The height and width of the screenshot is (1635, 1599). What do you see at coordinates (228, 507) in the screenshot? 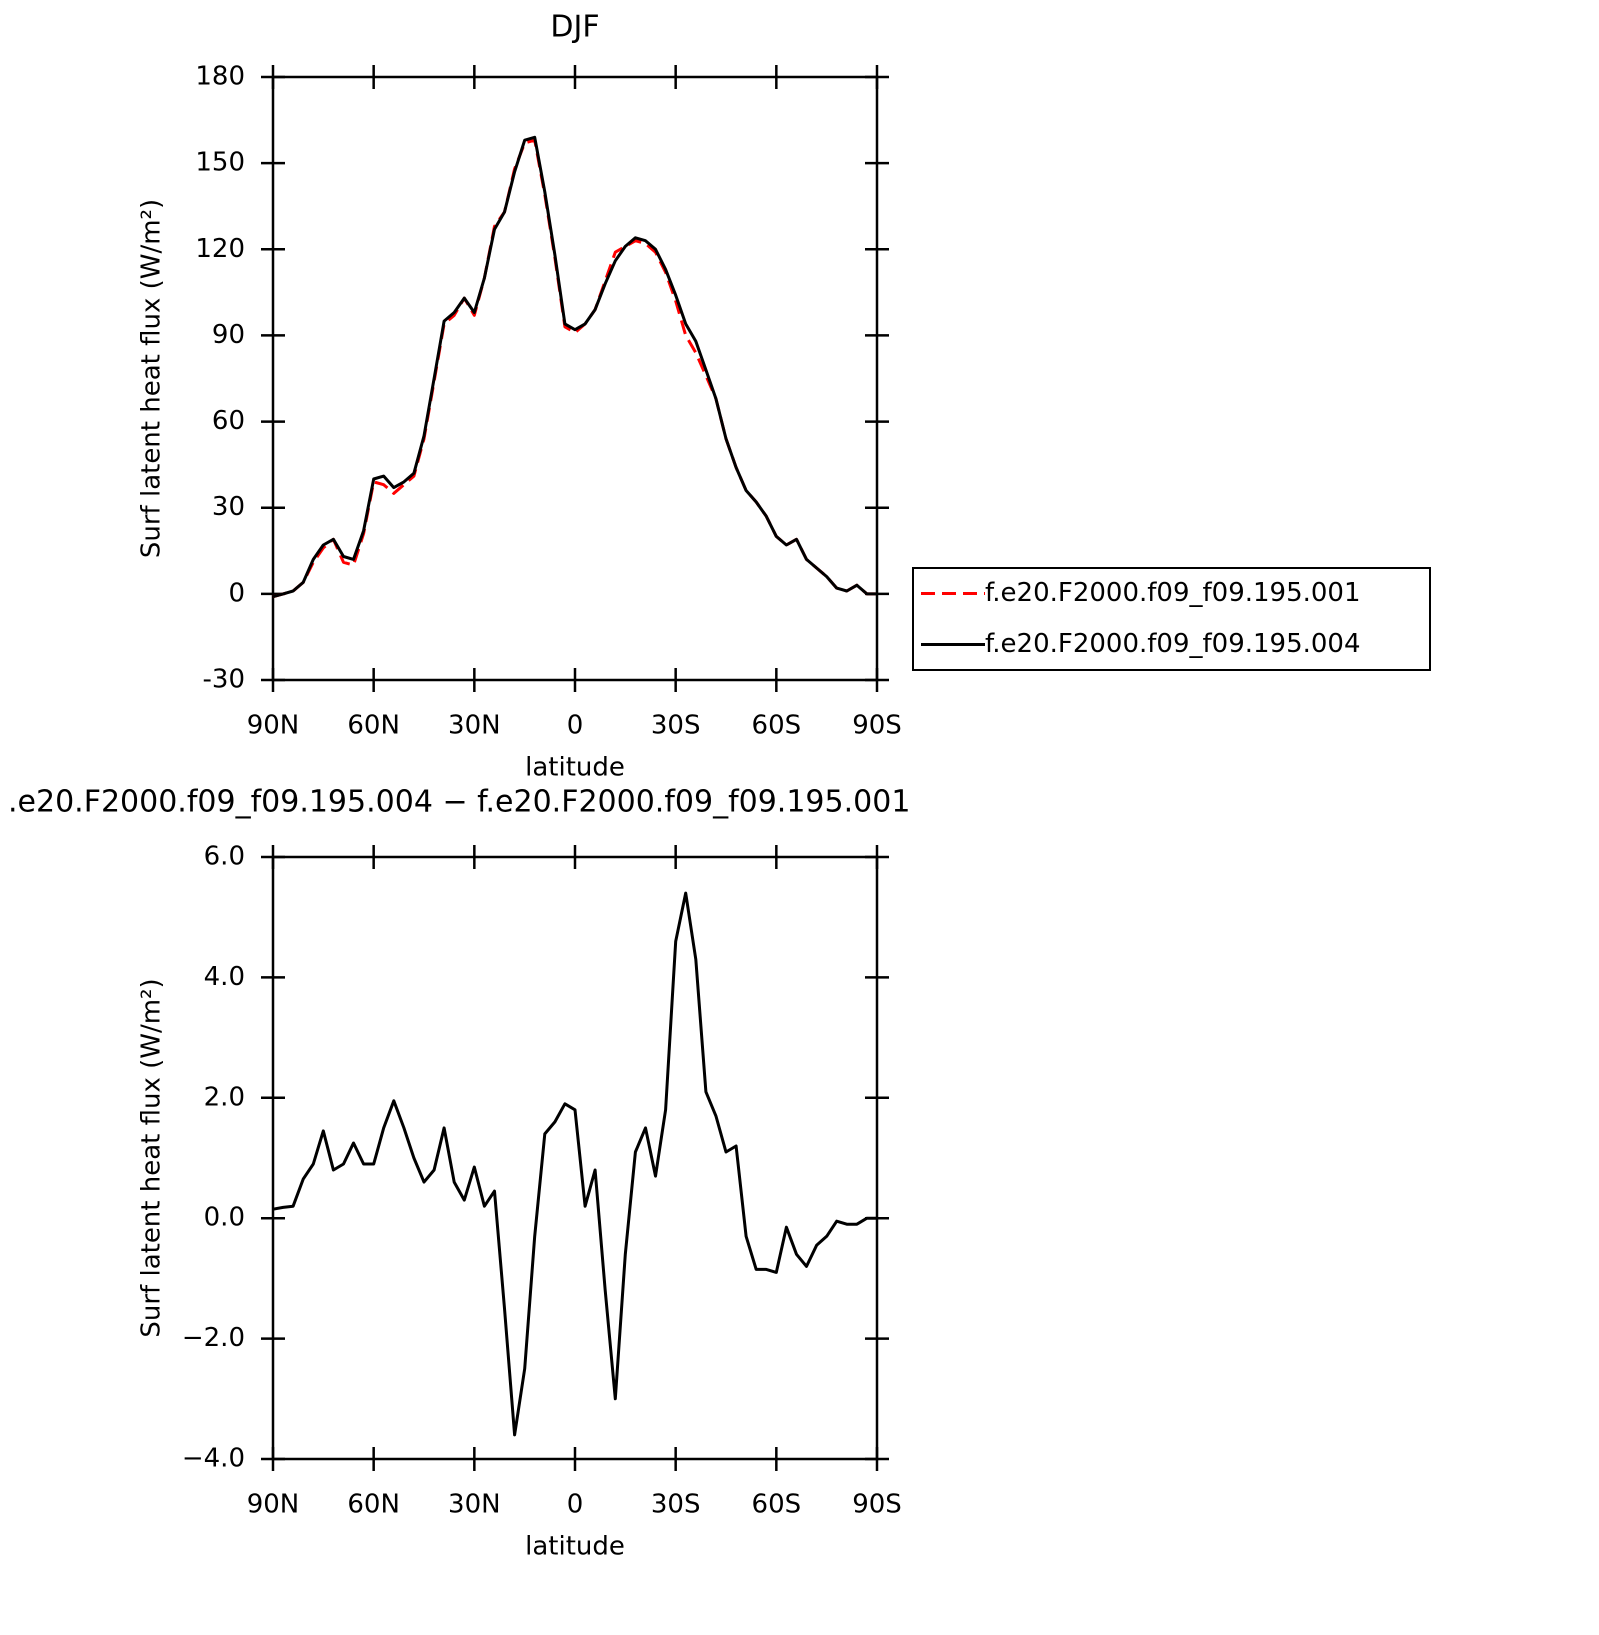
I see `y-tick-label: 30` at bounding box center [228, 507].